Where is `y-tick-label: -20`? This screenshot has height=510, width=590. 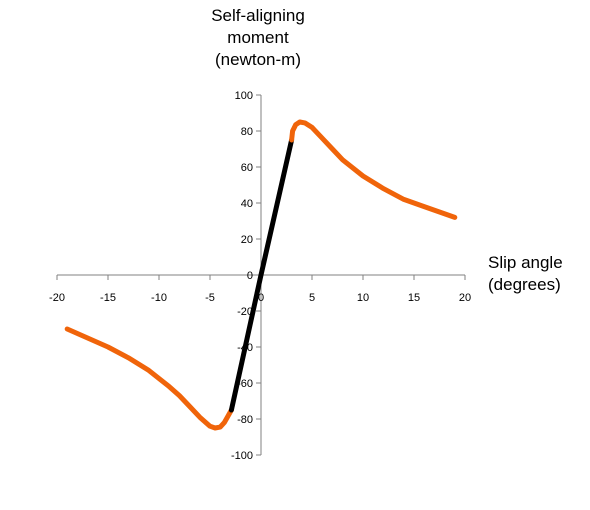 y-tick-label: -20 is located at coordinates (245, 312).